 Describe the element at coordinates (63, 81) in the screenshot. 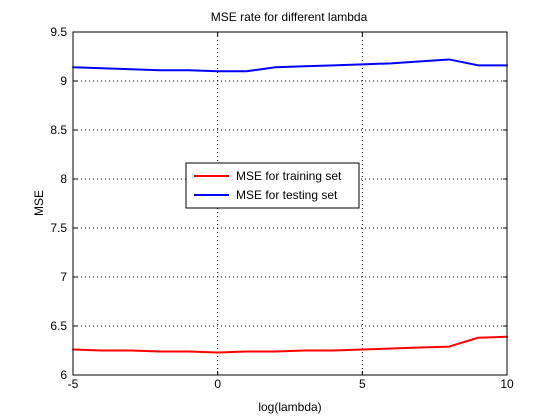

I see `y-tick-label: 9` at that location.